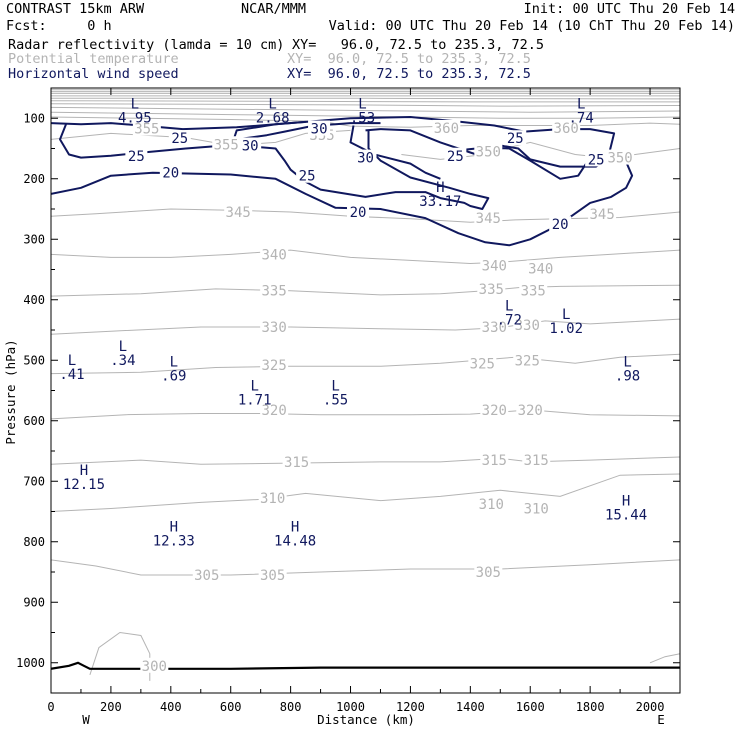 The image size is (740, 740). Describe the element at coordinates (627, 376) in the screenshot. I see `extremum-value: .98` at that location.